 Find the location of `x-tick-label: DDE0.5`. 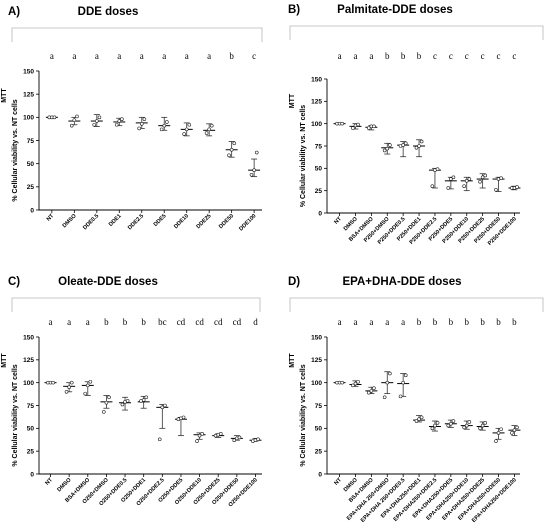

x-tick-label: DDE0.5 is located at coordinates (91, 222).